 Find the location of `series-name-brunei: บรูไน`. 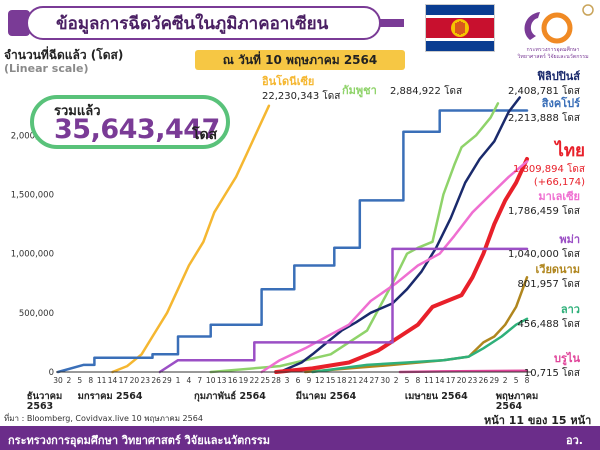

series-name-brunei: บรูไน is located at coordinates (567, 358).